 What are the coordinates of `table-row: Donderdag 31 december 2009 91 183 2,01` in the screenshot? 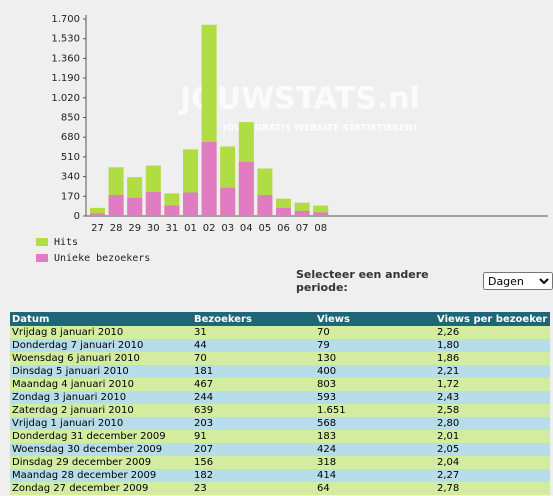 It's located at (280, 436).